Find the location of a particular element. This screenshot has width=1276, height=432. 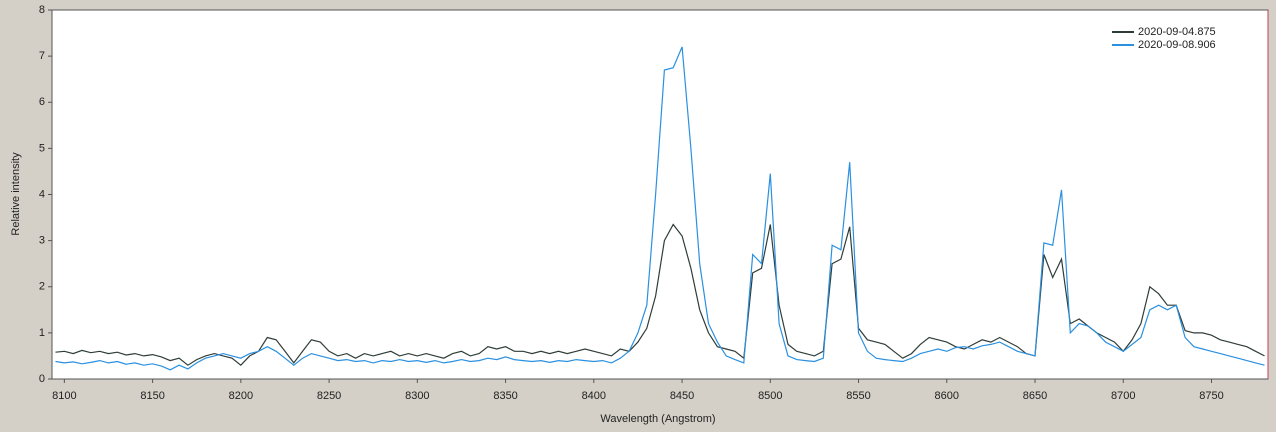

x-tick-label: 8550 is located at coordinates (858, 396).